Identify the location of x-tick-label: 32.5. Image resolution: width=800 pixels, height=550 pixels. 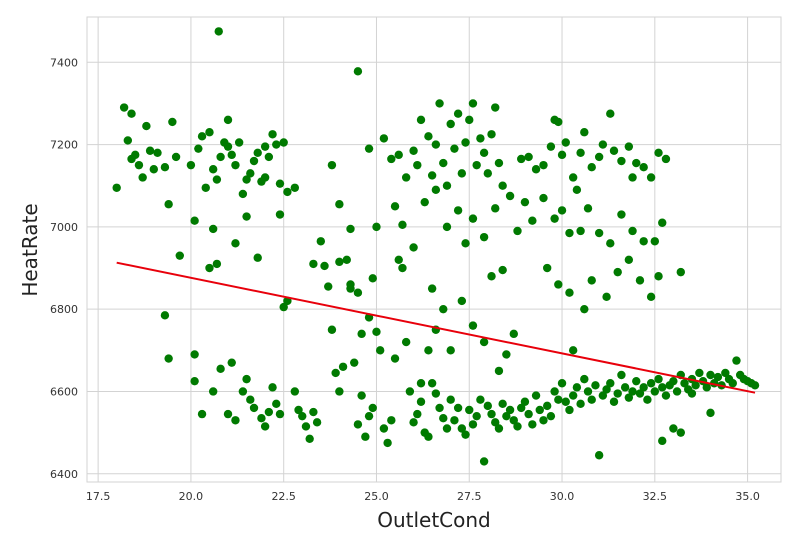
(655, 496).